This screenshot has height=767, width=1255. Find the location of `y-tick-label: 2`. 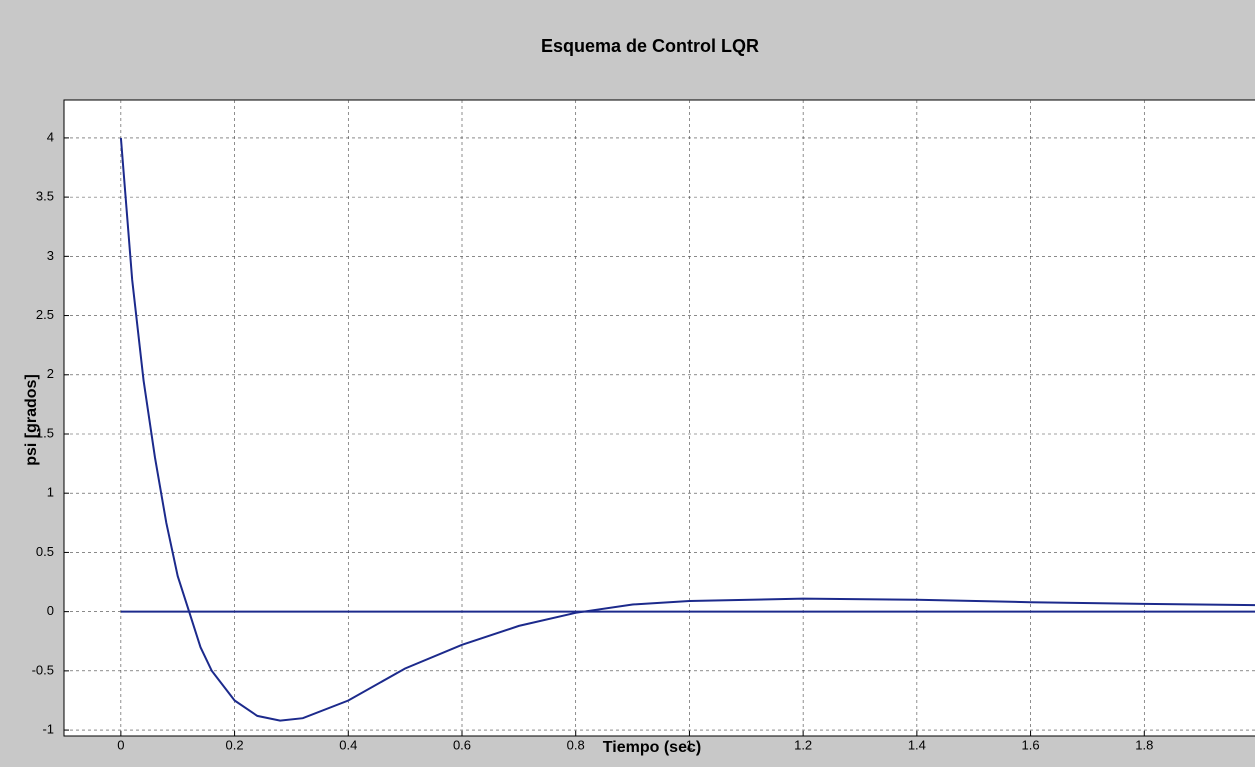

y-tick-label: 2 is located at coordinates (50, 373).